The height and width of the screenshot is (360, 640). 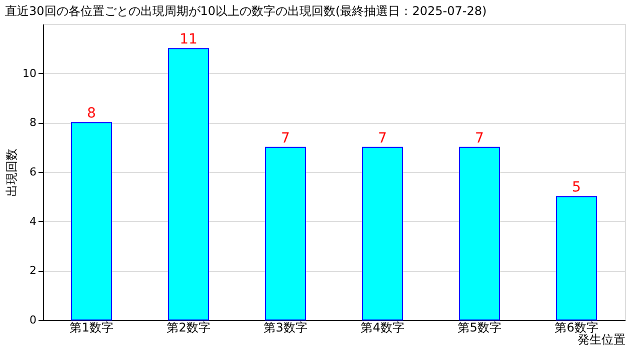 What do you see at coordinates (286, 327) in the screenshot?
I see `x-tick-label: 第3数字` at bounding box center [286, 327].